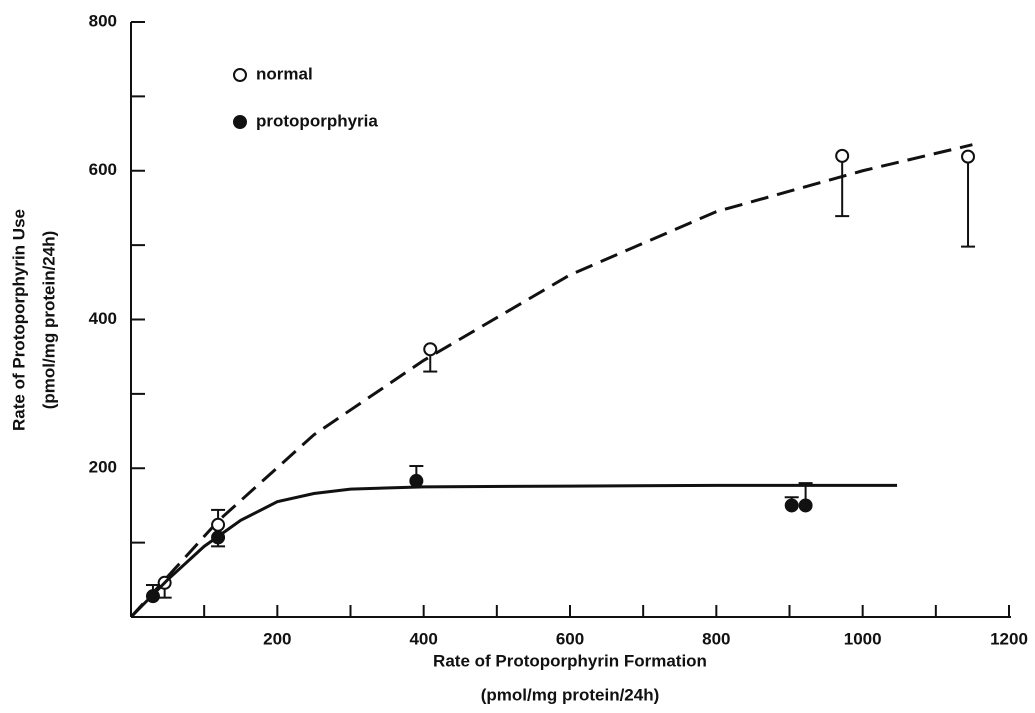 This screenshot has width=1035, height=713. Describe the element at coordinates (48, 320) in the screenshot. I see `y-axis-label: (pmol/mg protein/24h)` at that location.